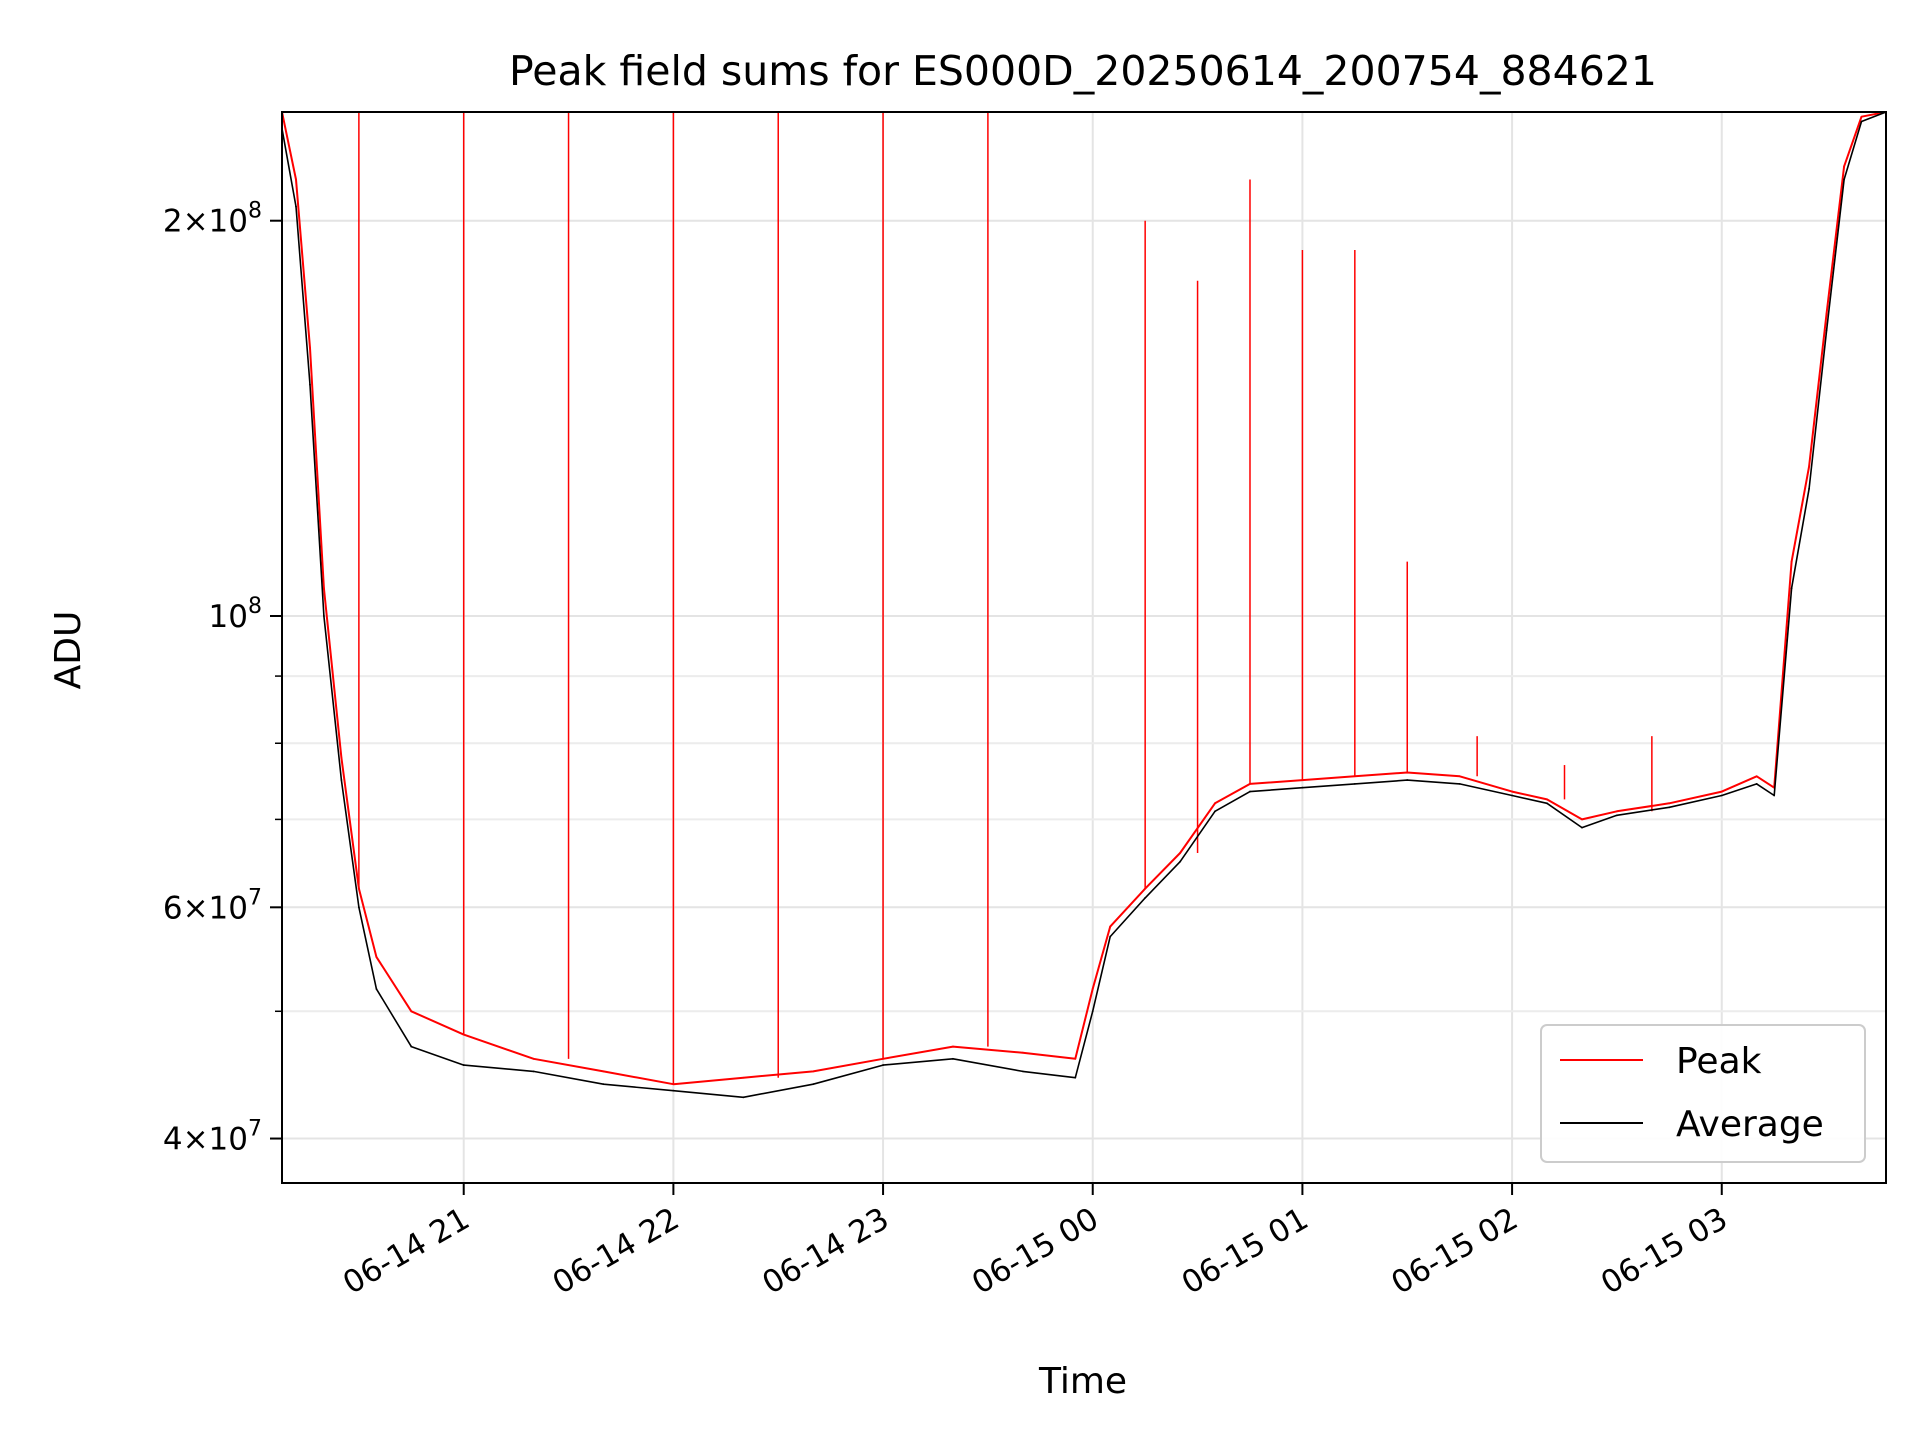 The width and height of the screenshot is (1920, 1440). I want to click on y-tick-base: 6, so click(173, 908).